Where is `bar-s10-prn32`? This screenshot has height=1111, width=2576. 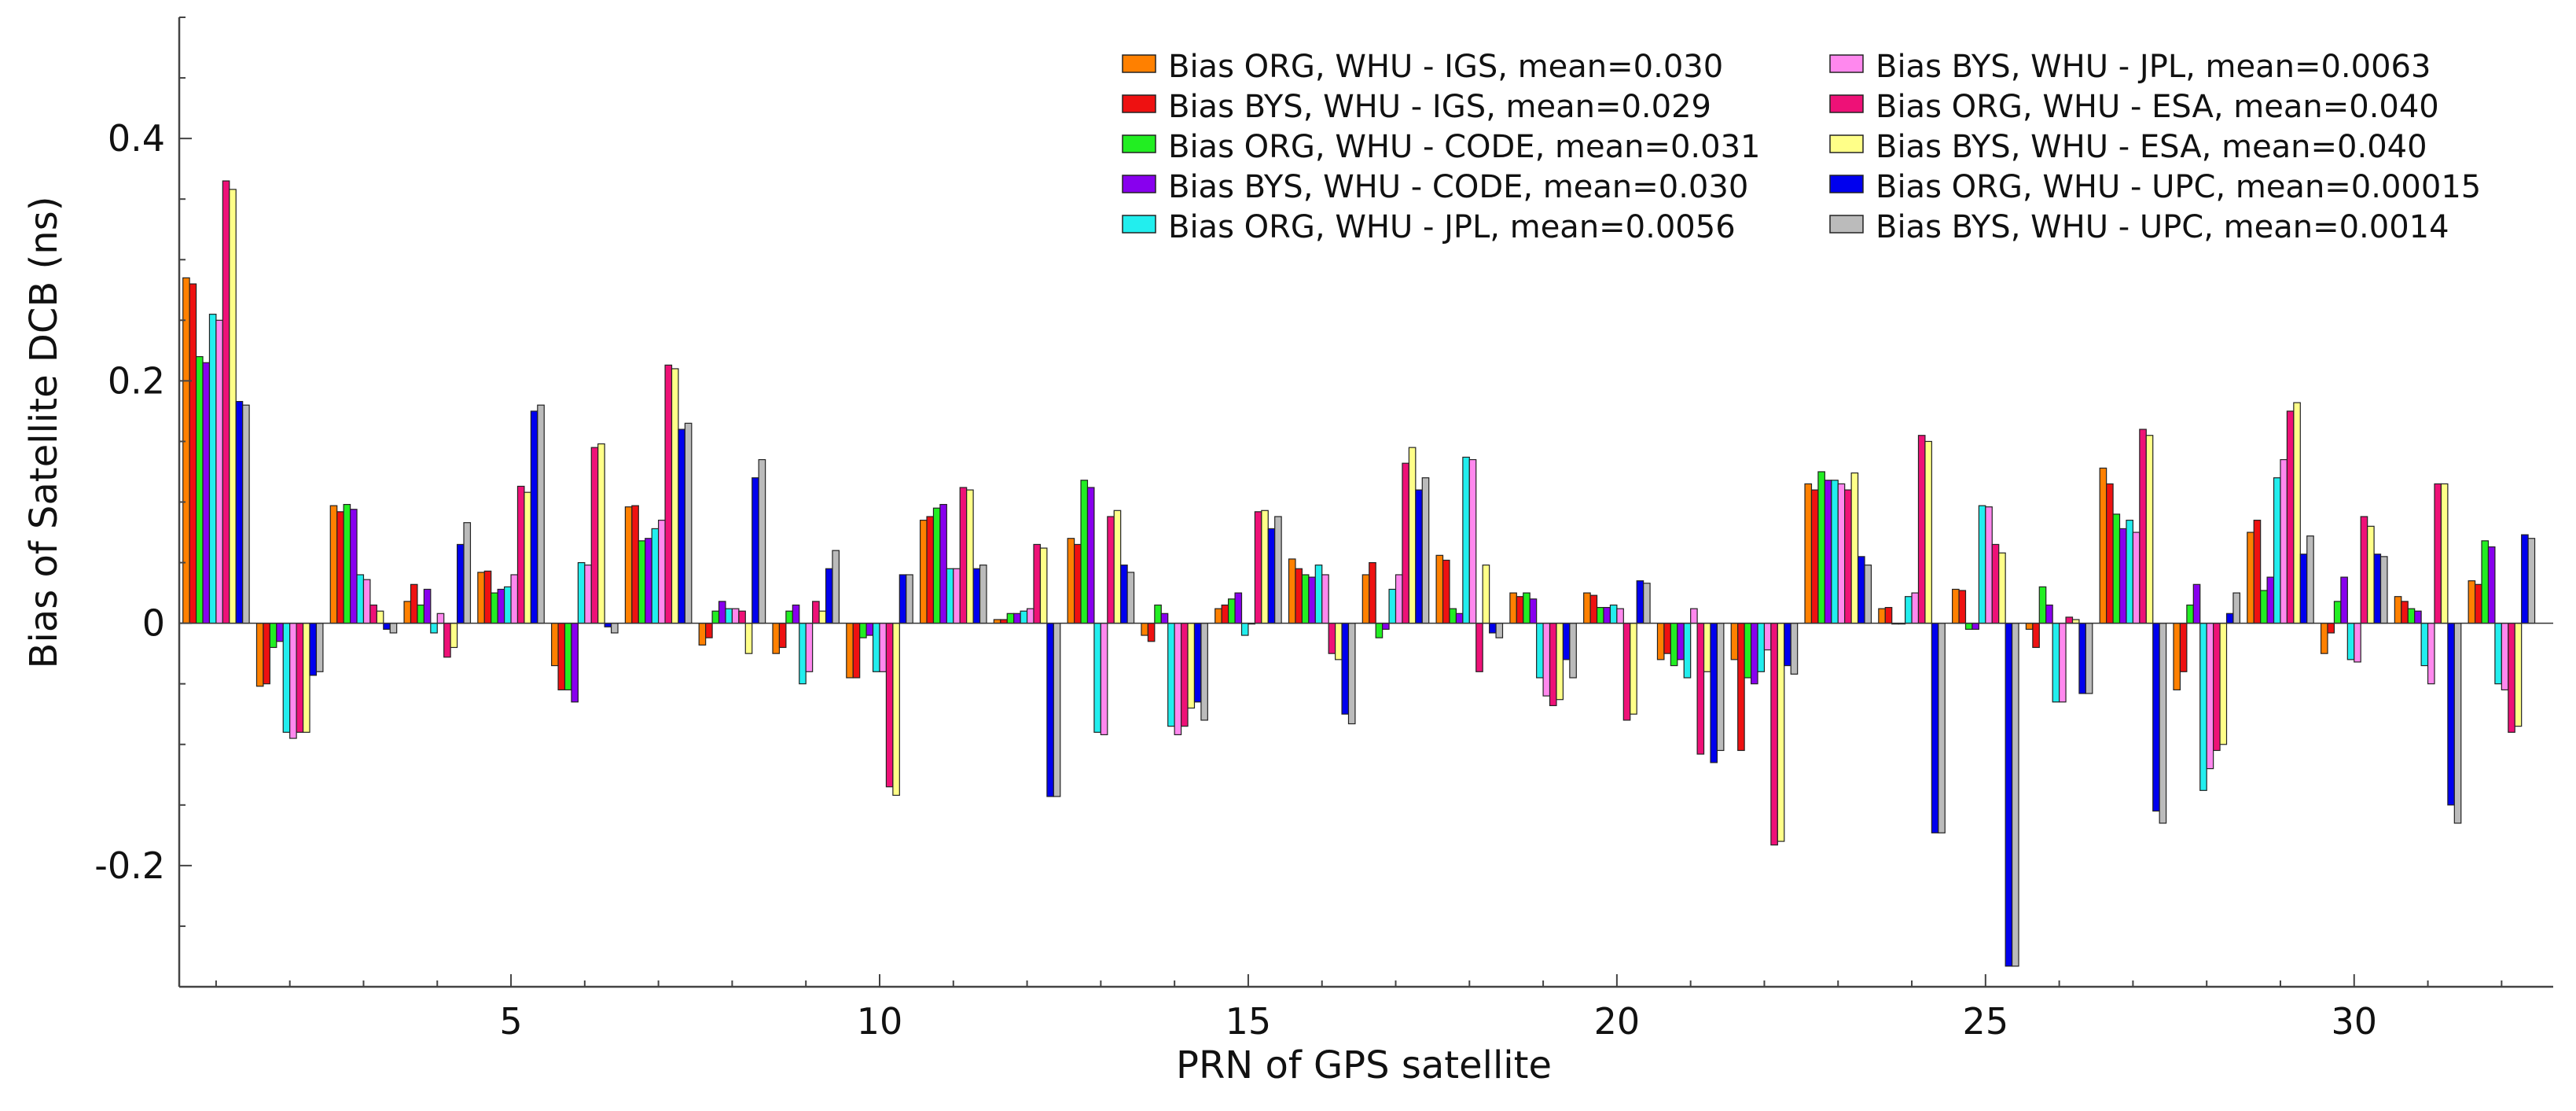
bar-s10-prn32 is located at coordinates (2531, 581).